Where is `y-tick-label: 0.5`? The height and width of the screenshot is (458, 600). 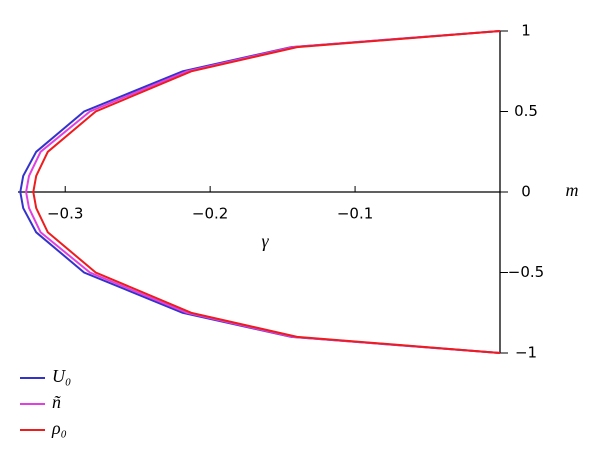
y-tick-label: 0.5 is located at coordinates (526, 111).